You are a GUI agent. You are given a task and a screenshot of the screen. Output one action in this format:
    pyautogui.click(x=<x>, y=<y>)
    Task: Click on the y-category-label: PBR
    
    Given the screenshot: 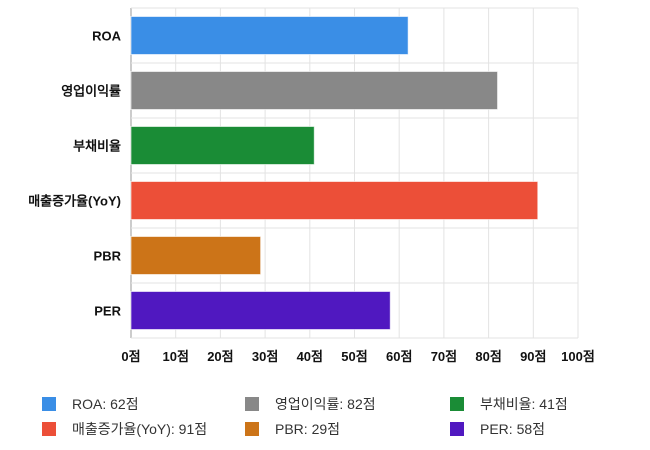 What is the action you would take?
    pyautogui.click(x=108, y=256)
    